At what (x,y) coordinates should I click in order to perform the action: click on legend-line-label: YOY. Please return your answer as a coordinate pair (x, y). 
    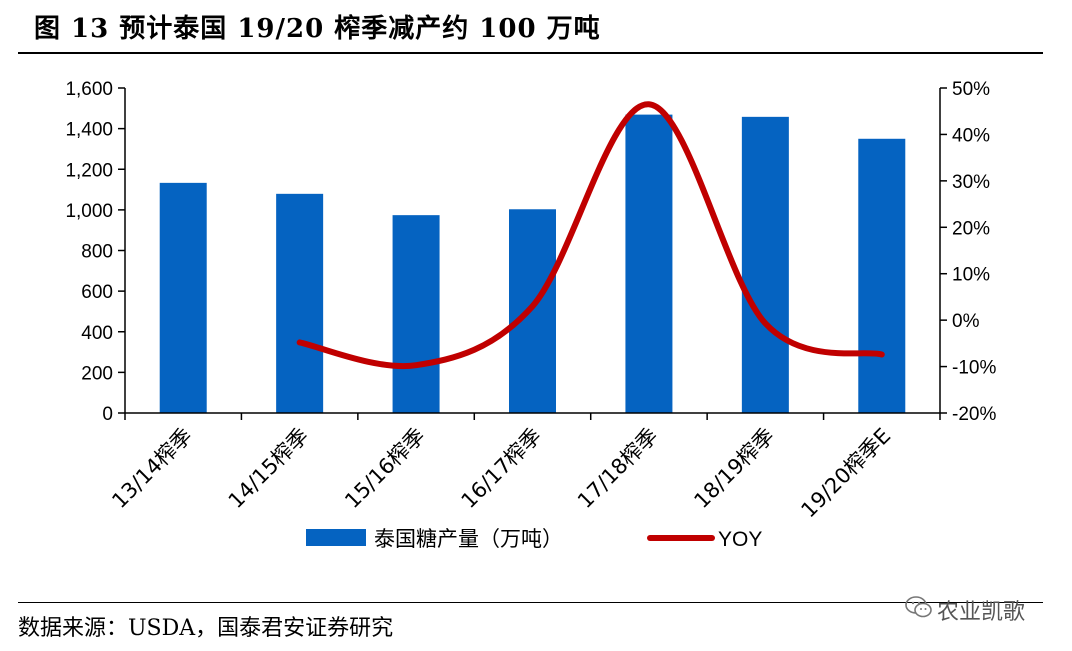
    Looking at the image, I should click on (740, 539).